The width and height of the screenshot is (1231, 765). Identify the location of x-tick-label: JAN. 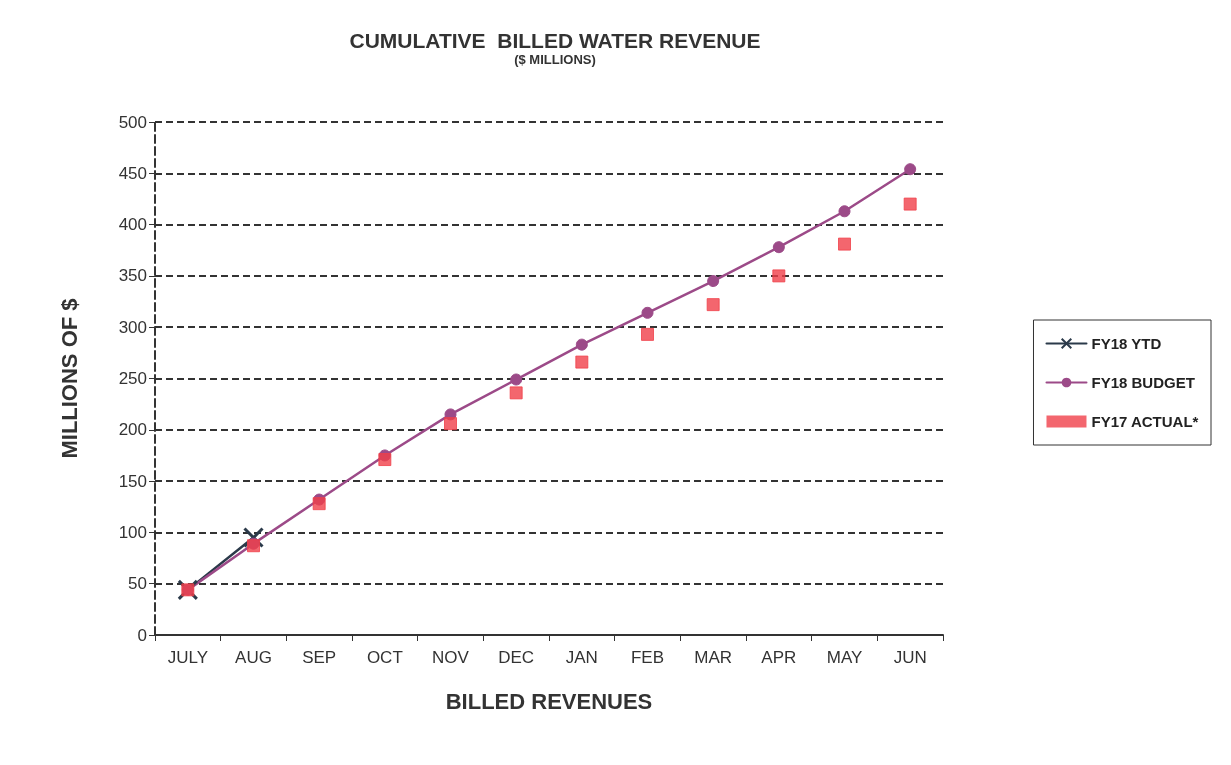
(581, 657).